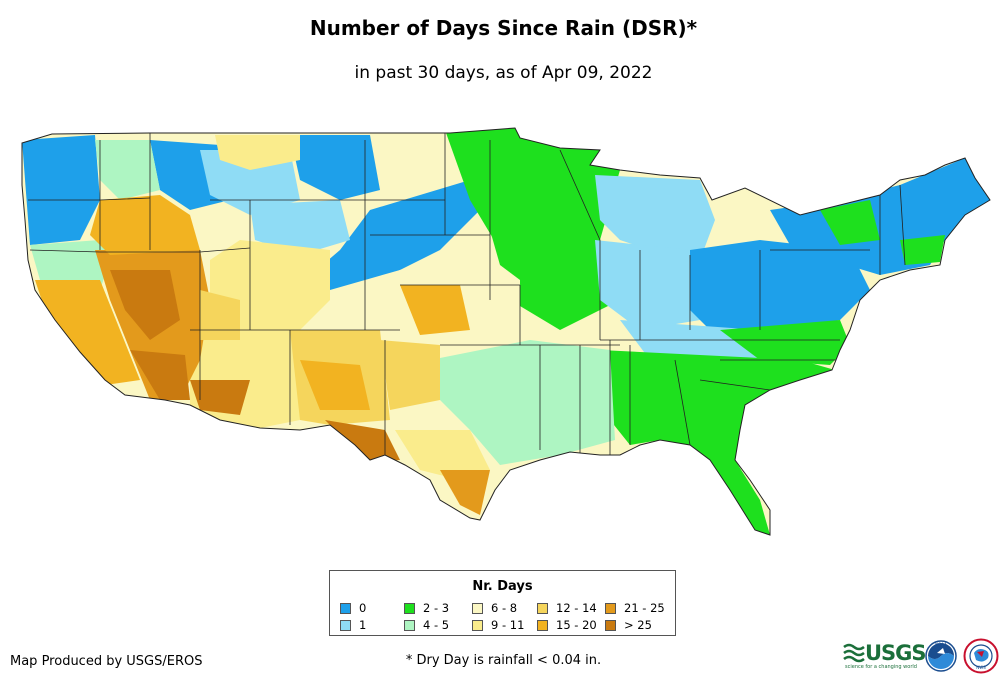 This screenshot has width=1007, height=691. Describe the element at coordinates (638, 625) in the screenshot. I see `legend-label-9: > 25` at that location.